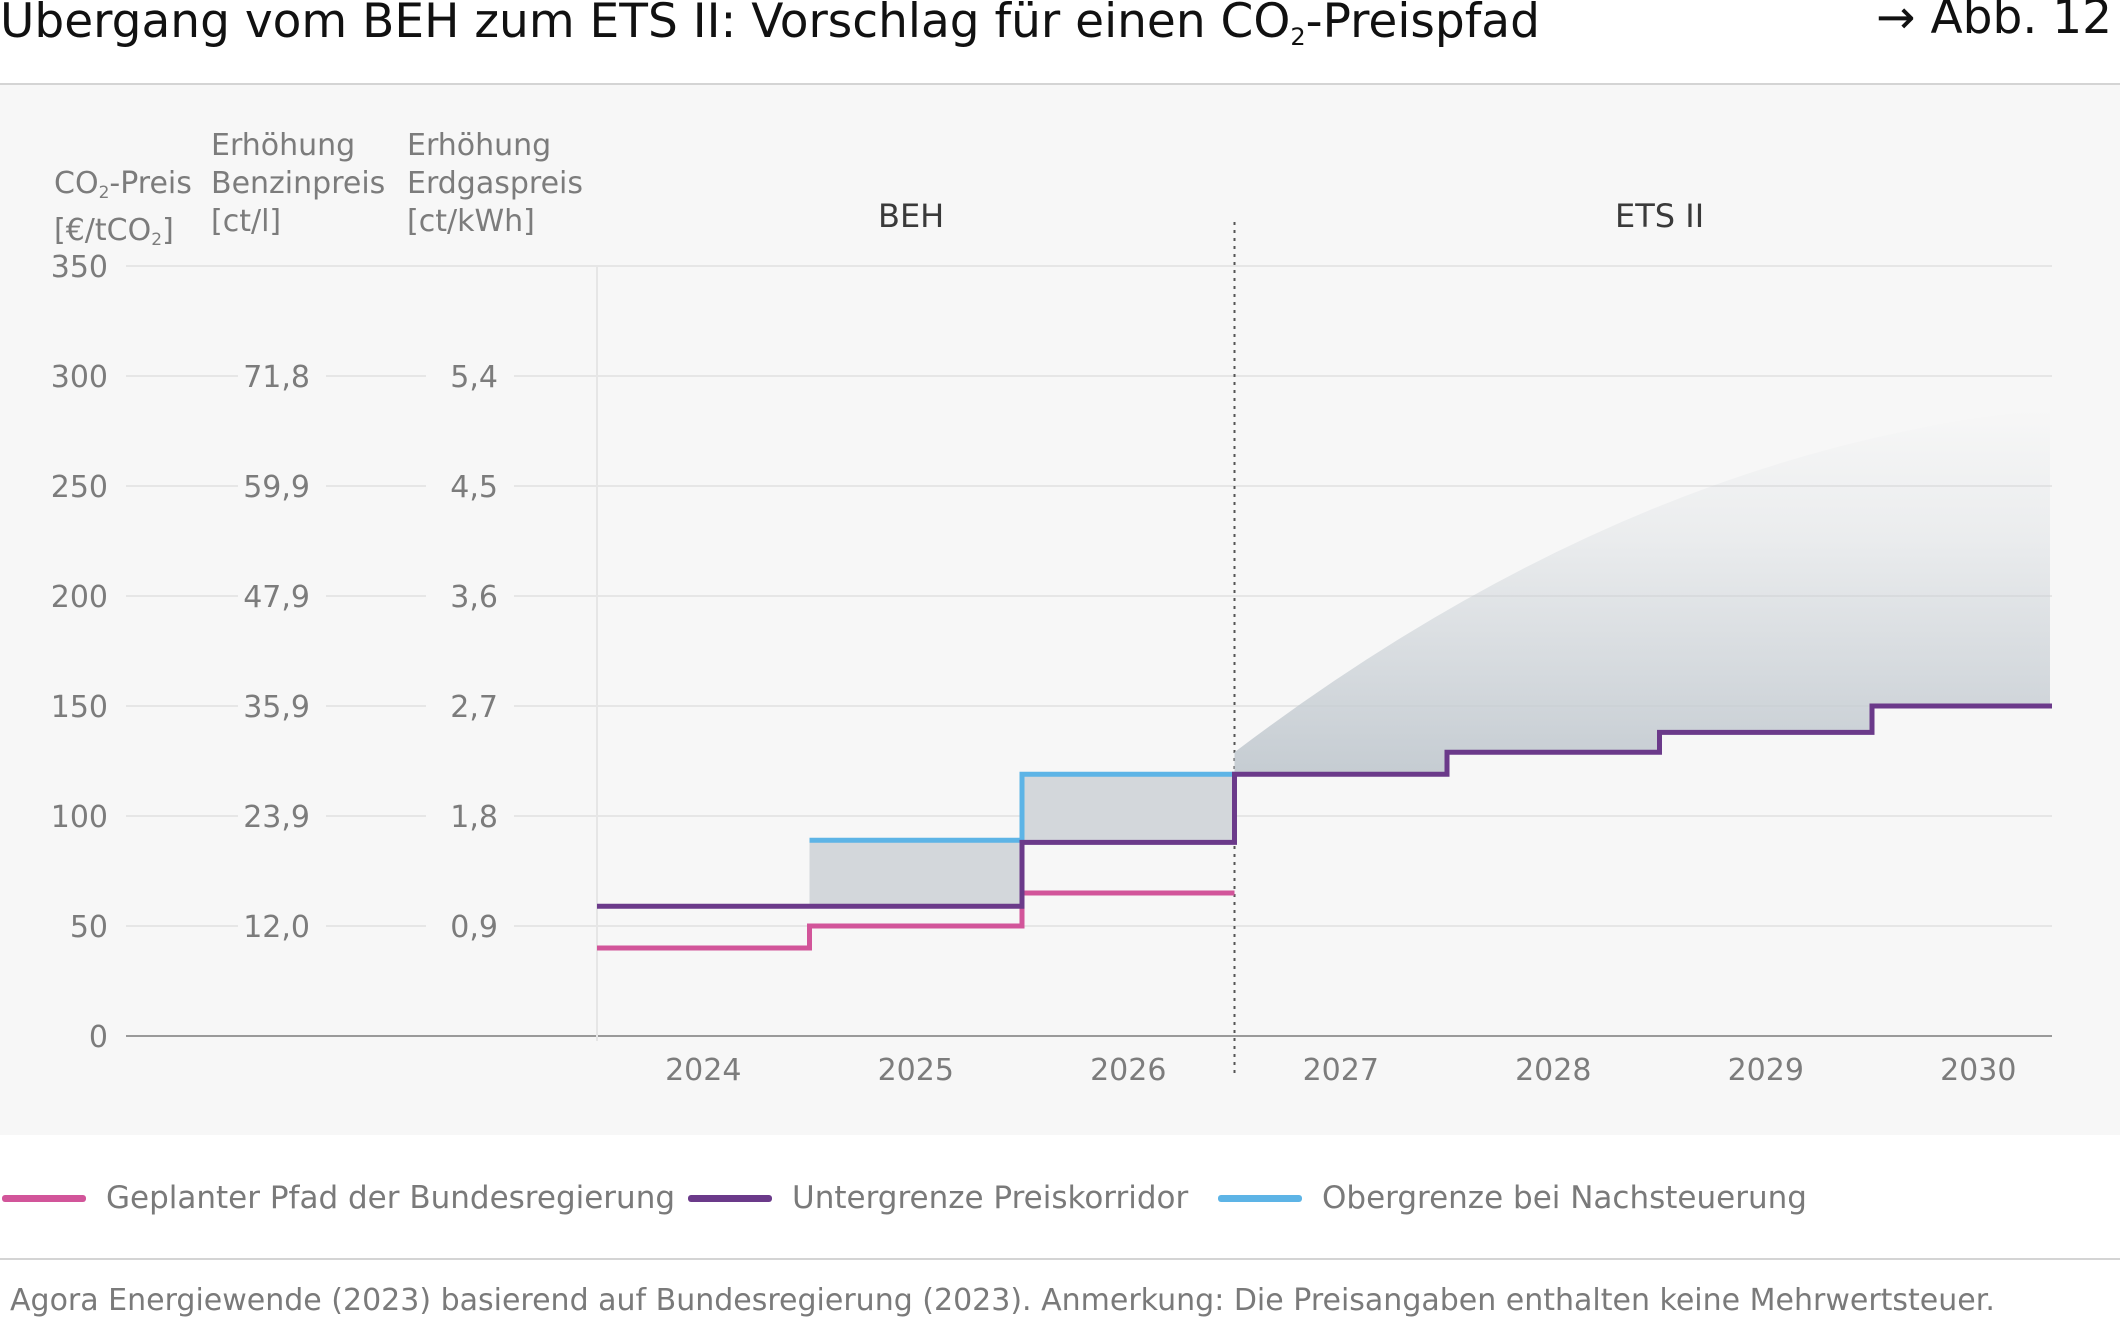  Describe the element at coordinates (1341, 1070) in the screenshot. I see `x-tick-label: 2027` at that location.